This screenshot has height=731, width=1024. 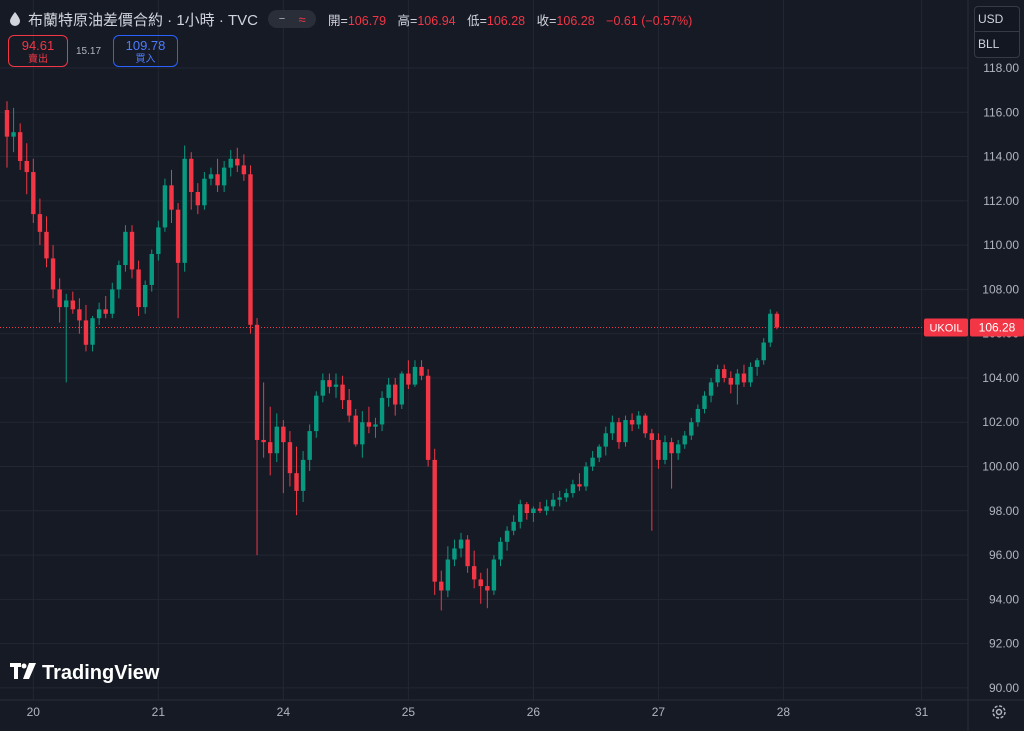 I want to click on x-tick-label: 20, so click(x=34, y=712).